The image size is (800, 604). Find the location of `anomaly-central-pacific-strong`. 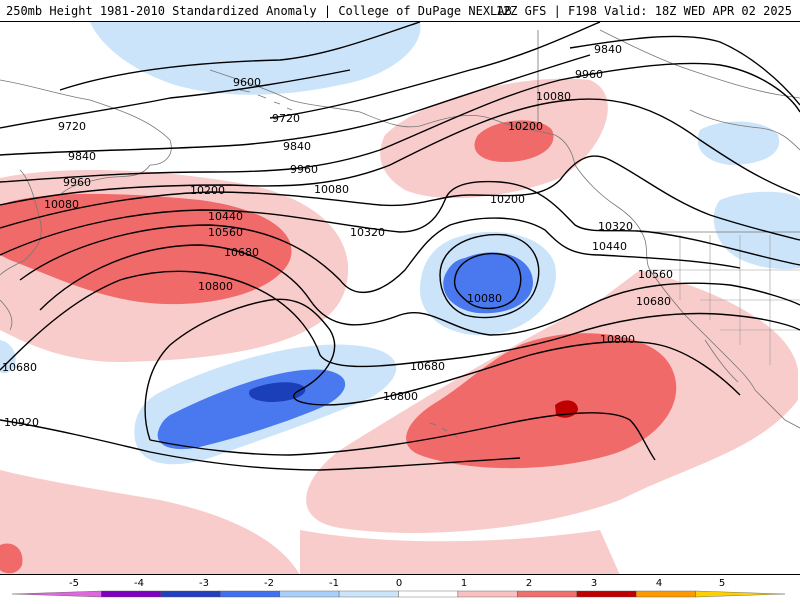

anomaly-central-pacific-strong is located at coordinates (541, 401).